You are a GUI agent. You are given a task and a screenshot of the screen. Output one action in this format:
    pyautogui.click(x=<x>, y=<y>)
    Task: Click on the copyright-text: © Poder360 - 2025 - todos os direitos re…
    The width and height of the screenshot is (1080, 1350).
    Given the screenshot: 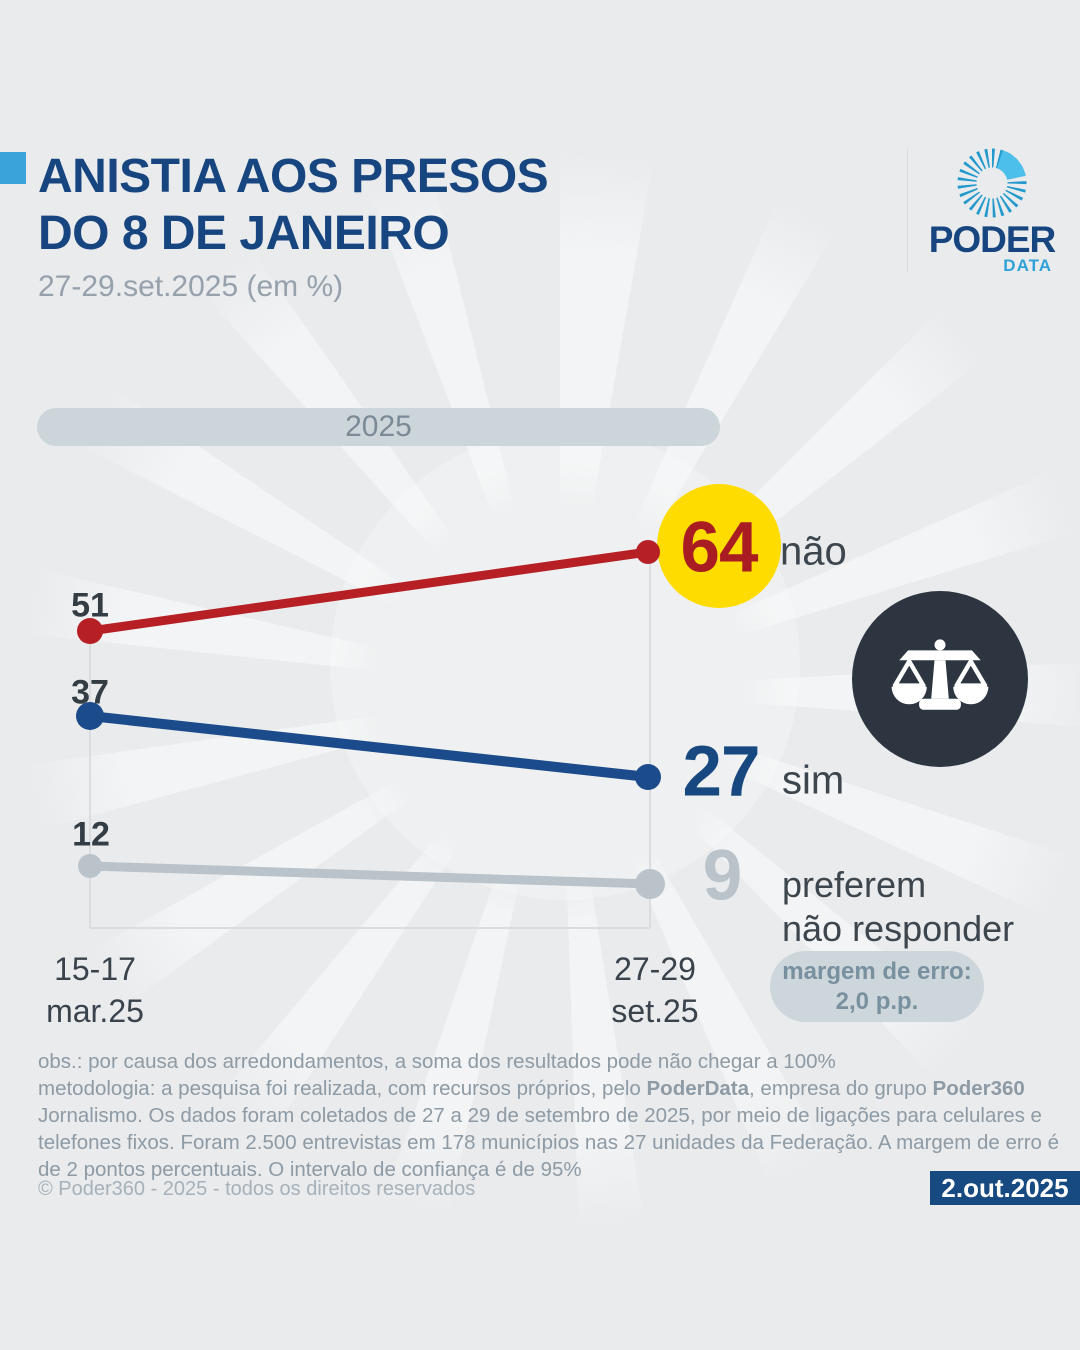 What is the action you would take?
    pyautogui.click(x=257, y=1189)
    